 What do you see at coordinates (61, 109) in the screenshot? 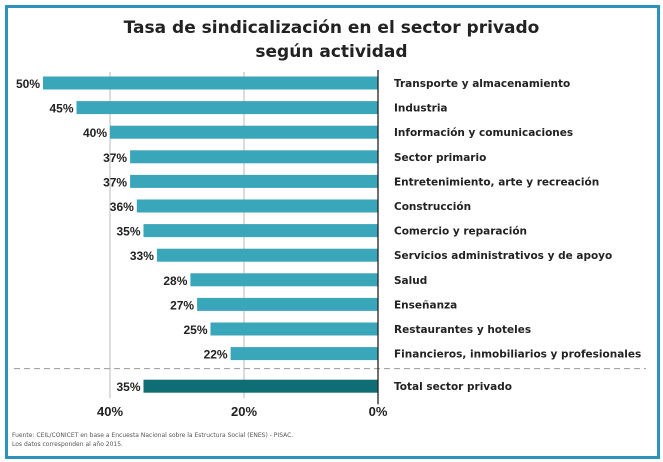
I see `bar-value-label: 45%` at bounding box center [61, 109].